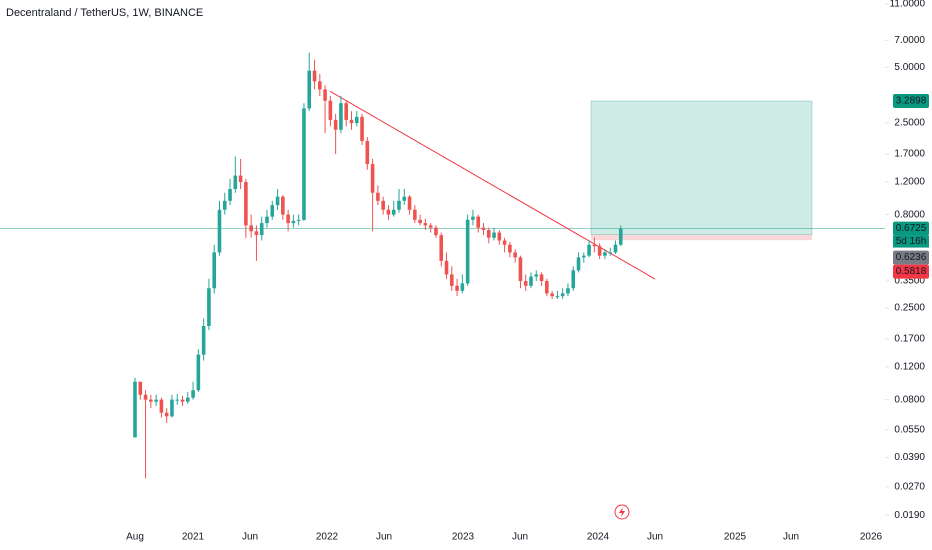 This screenshot has height=550, width=932. What do you see at coordinates (909, 40) in the screenshot?
I see `y-tick-label: 7.0000` at bounding box center [909, 40].